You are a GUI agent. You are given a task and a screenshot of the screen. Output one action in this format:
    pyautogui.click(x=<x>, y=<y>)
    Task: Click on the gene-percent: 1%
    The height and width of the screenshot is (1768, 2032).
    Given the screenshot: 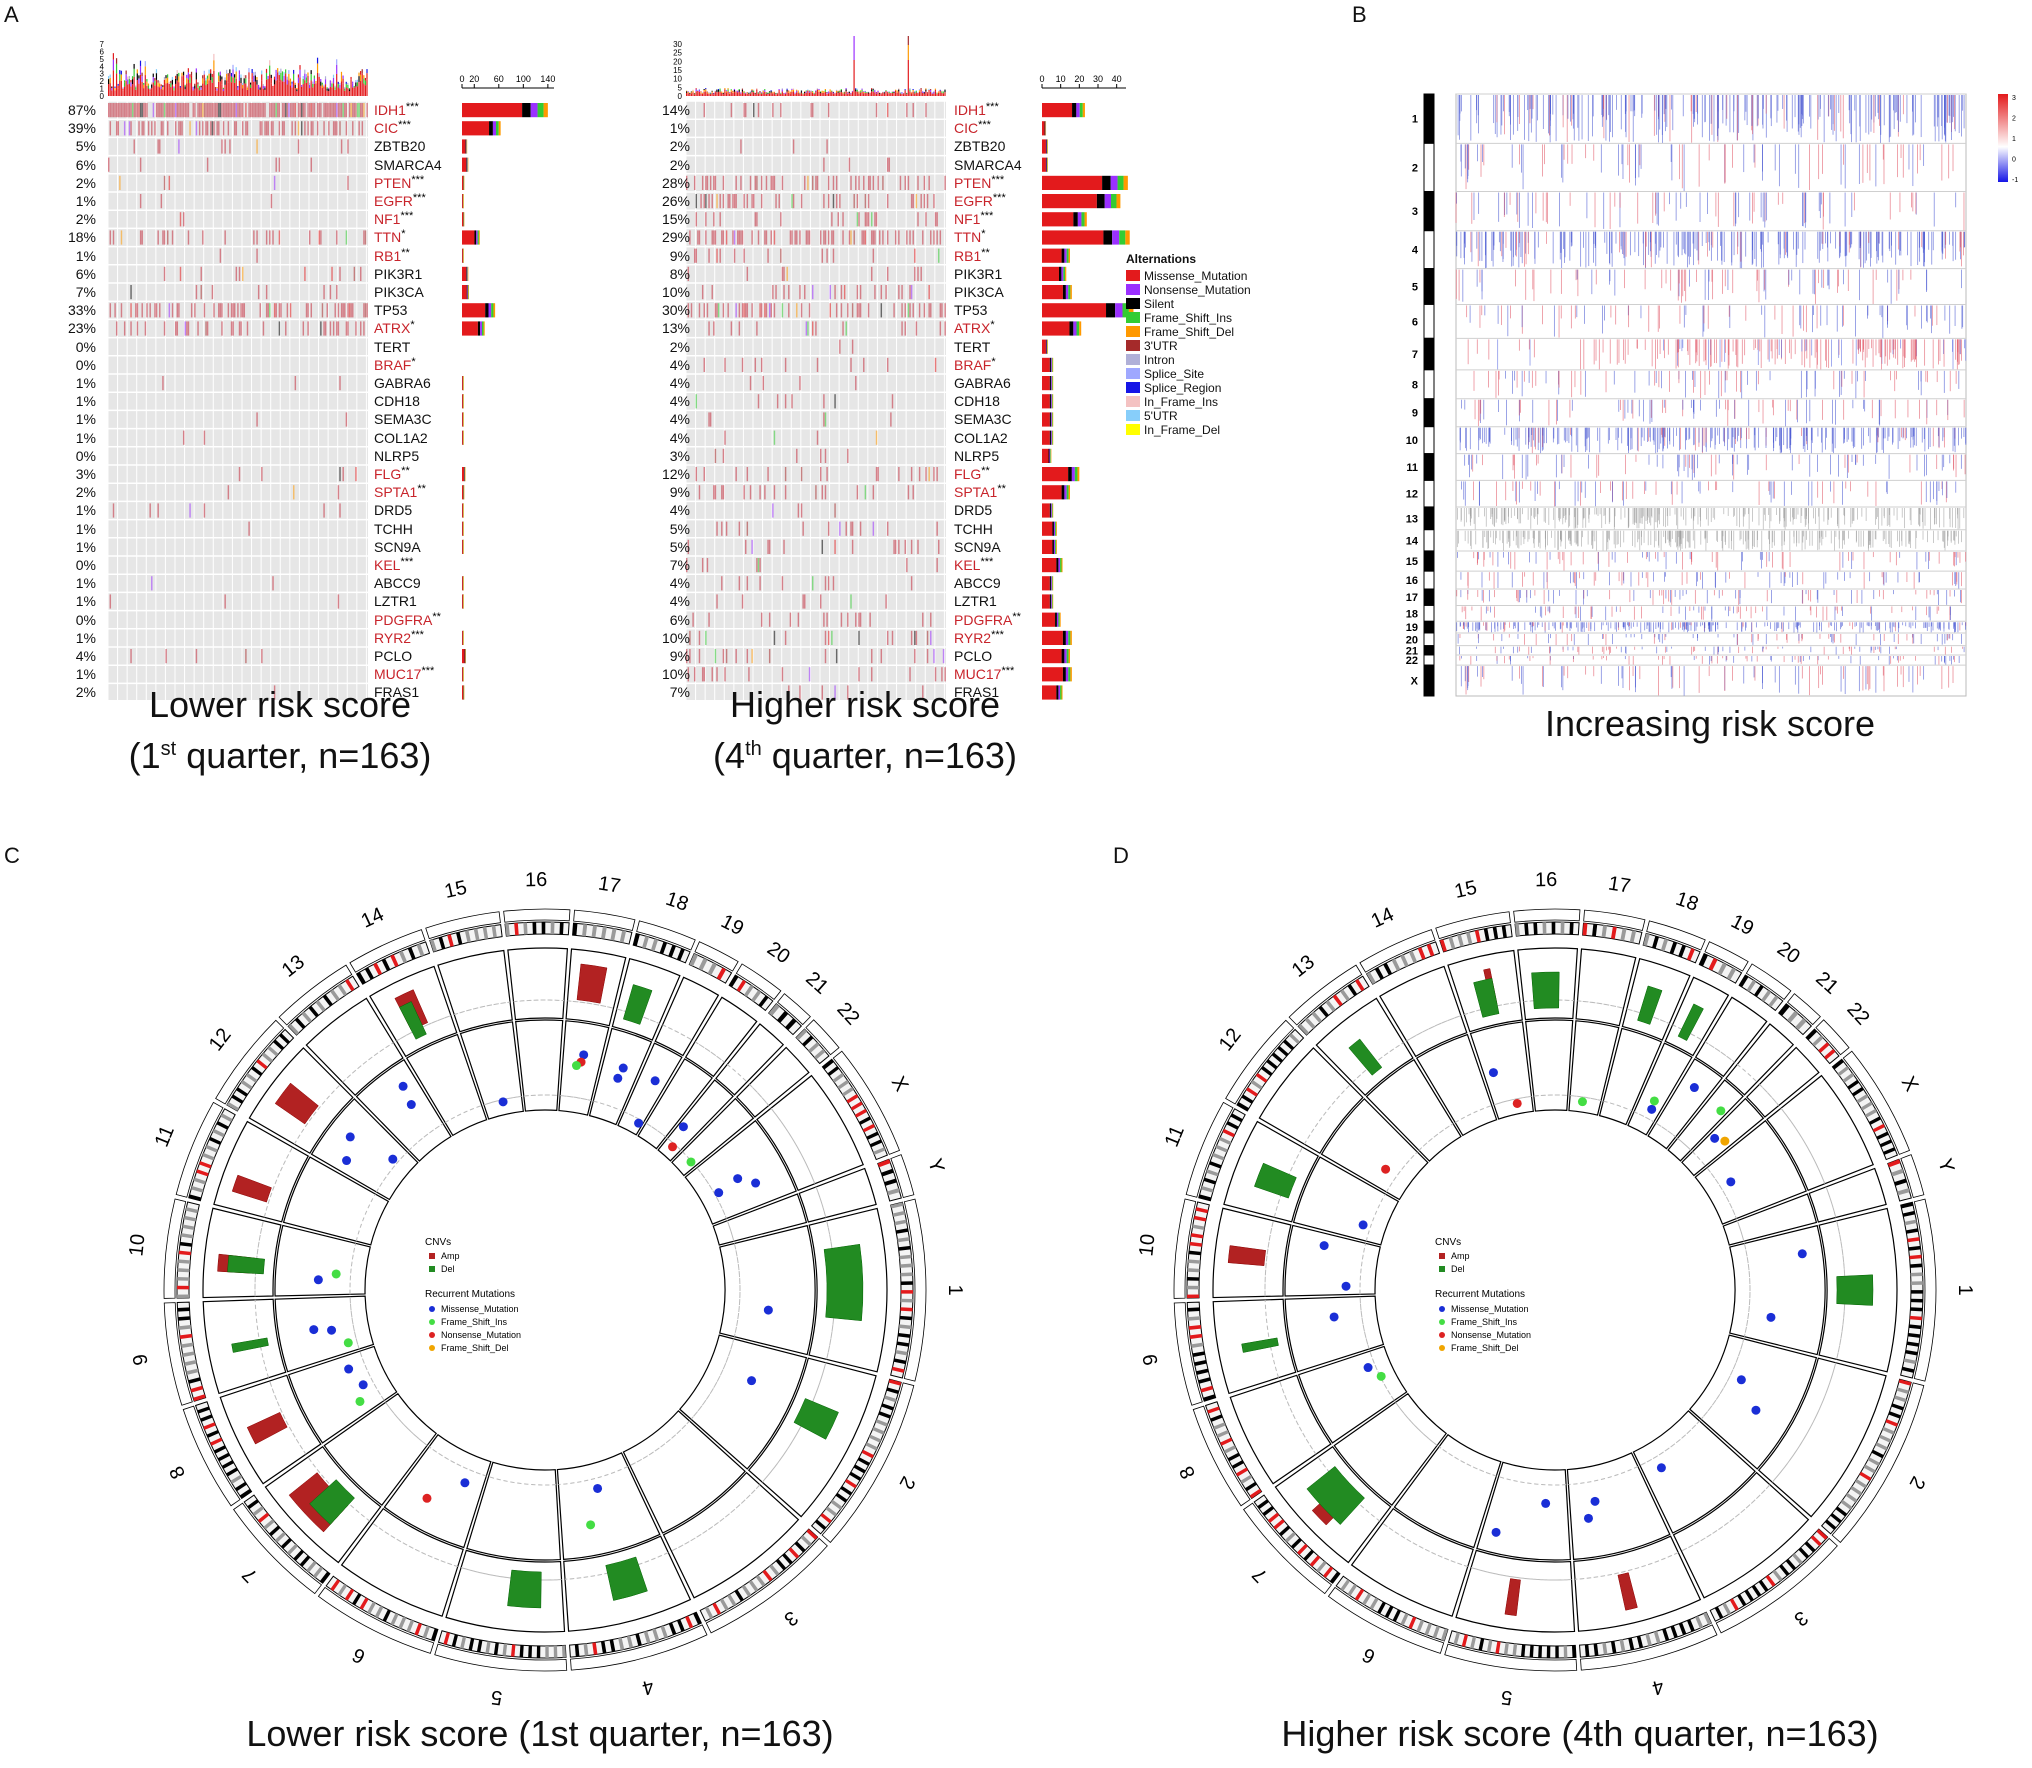 What is the action you would take?
    pyautogui.click(x=85, y=255)
    